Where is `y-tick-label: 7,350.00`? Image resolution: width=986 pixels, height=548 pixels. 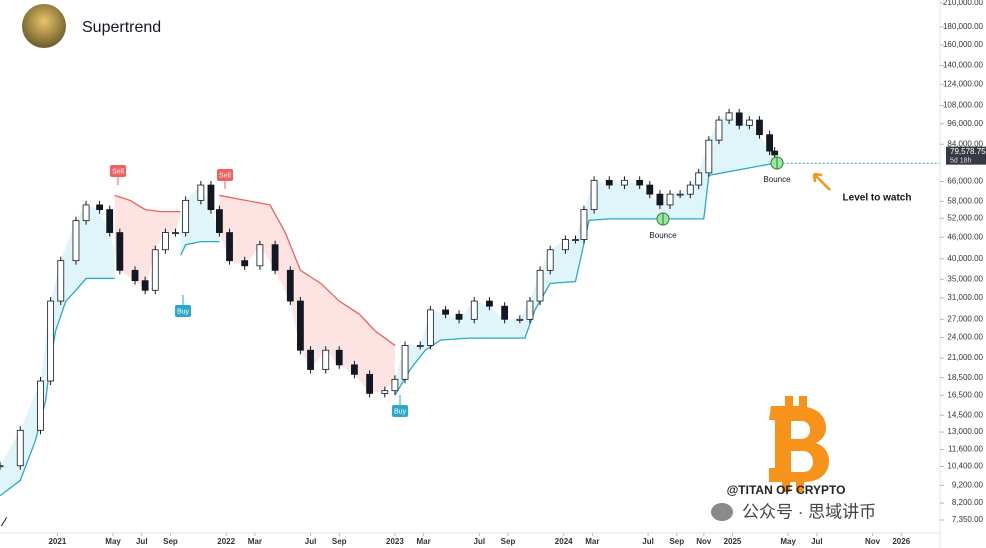
y-tick-label: 7,350.00 is located at coordinates (968, 519).